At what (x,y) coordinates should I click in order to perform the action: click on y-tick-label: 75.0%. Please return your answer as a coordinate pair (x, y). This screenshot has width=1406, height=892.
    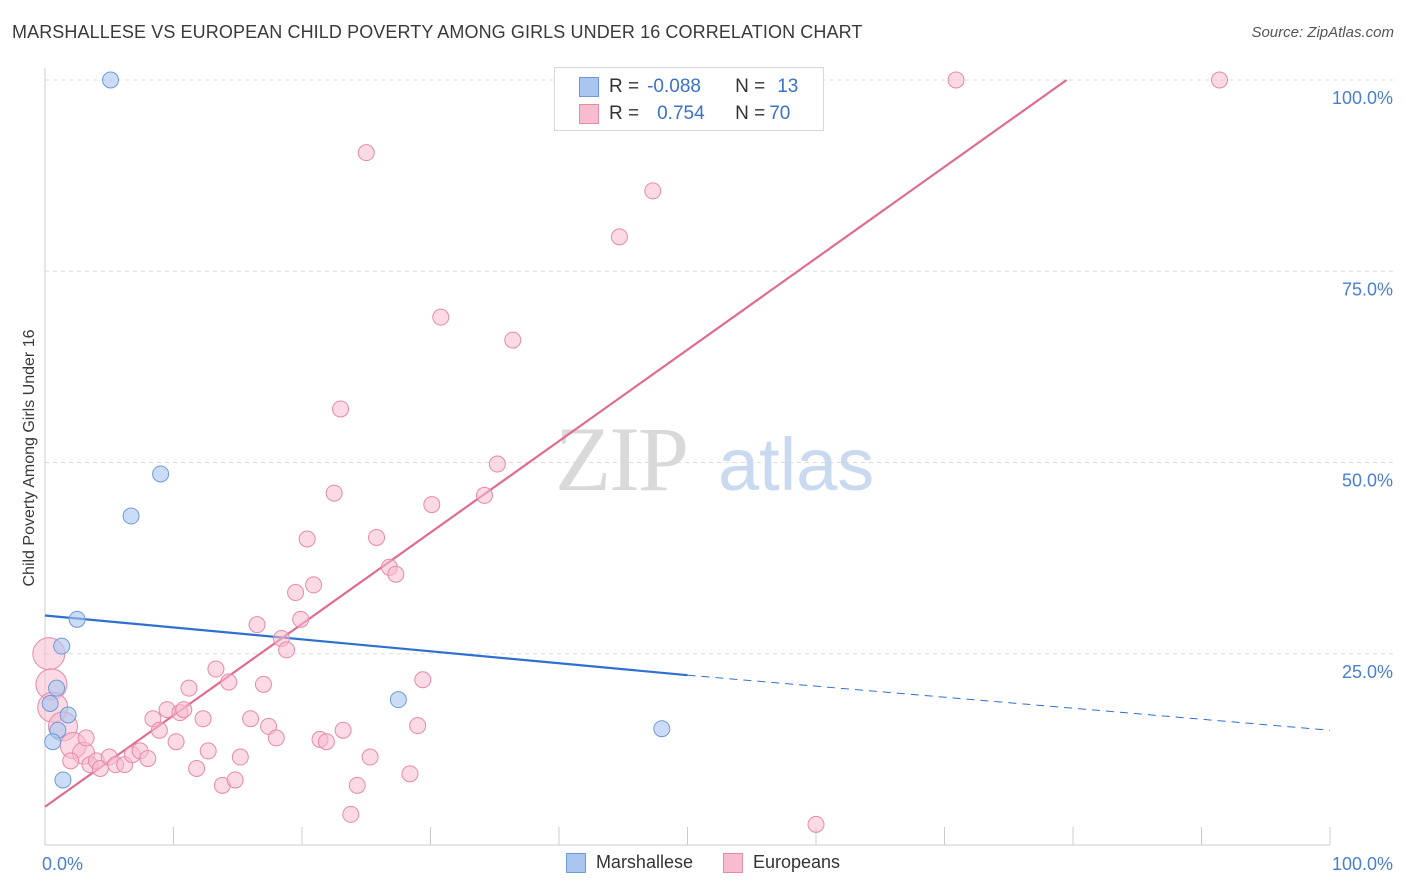
    Looking at the image, I should click on (1367, 289).